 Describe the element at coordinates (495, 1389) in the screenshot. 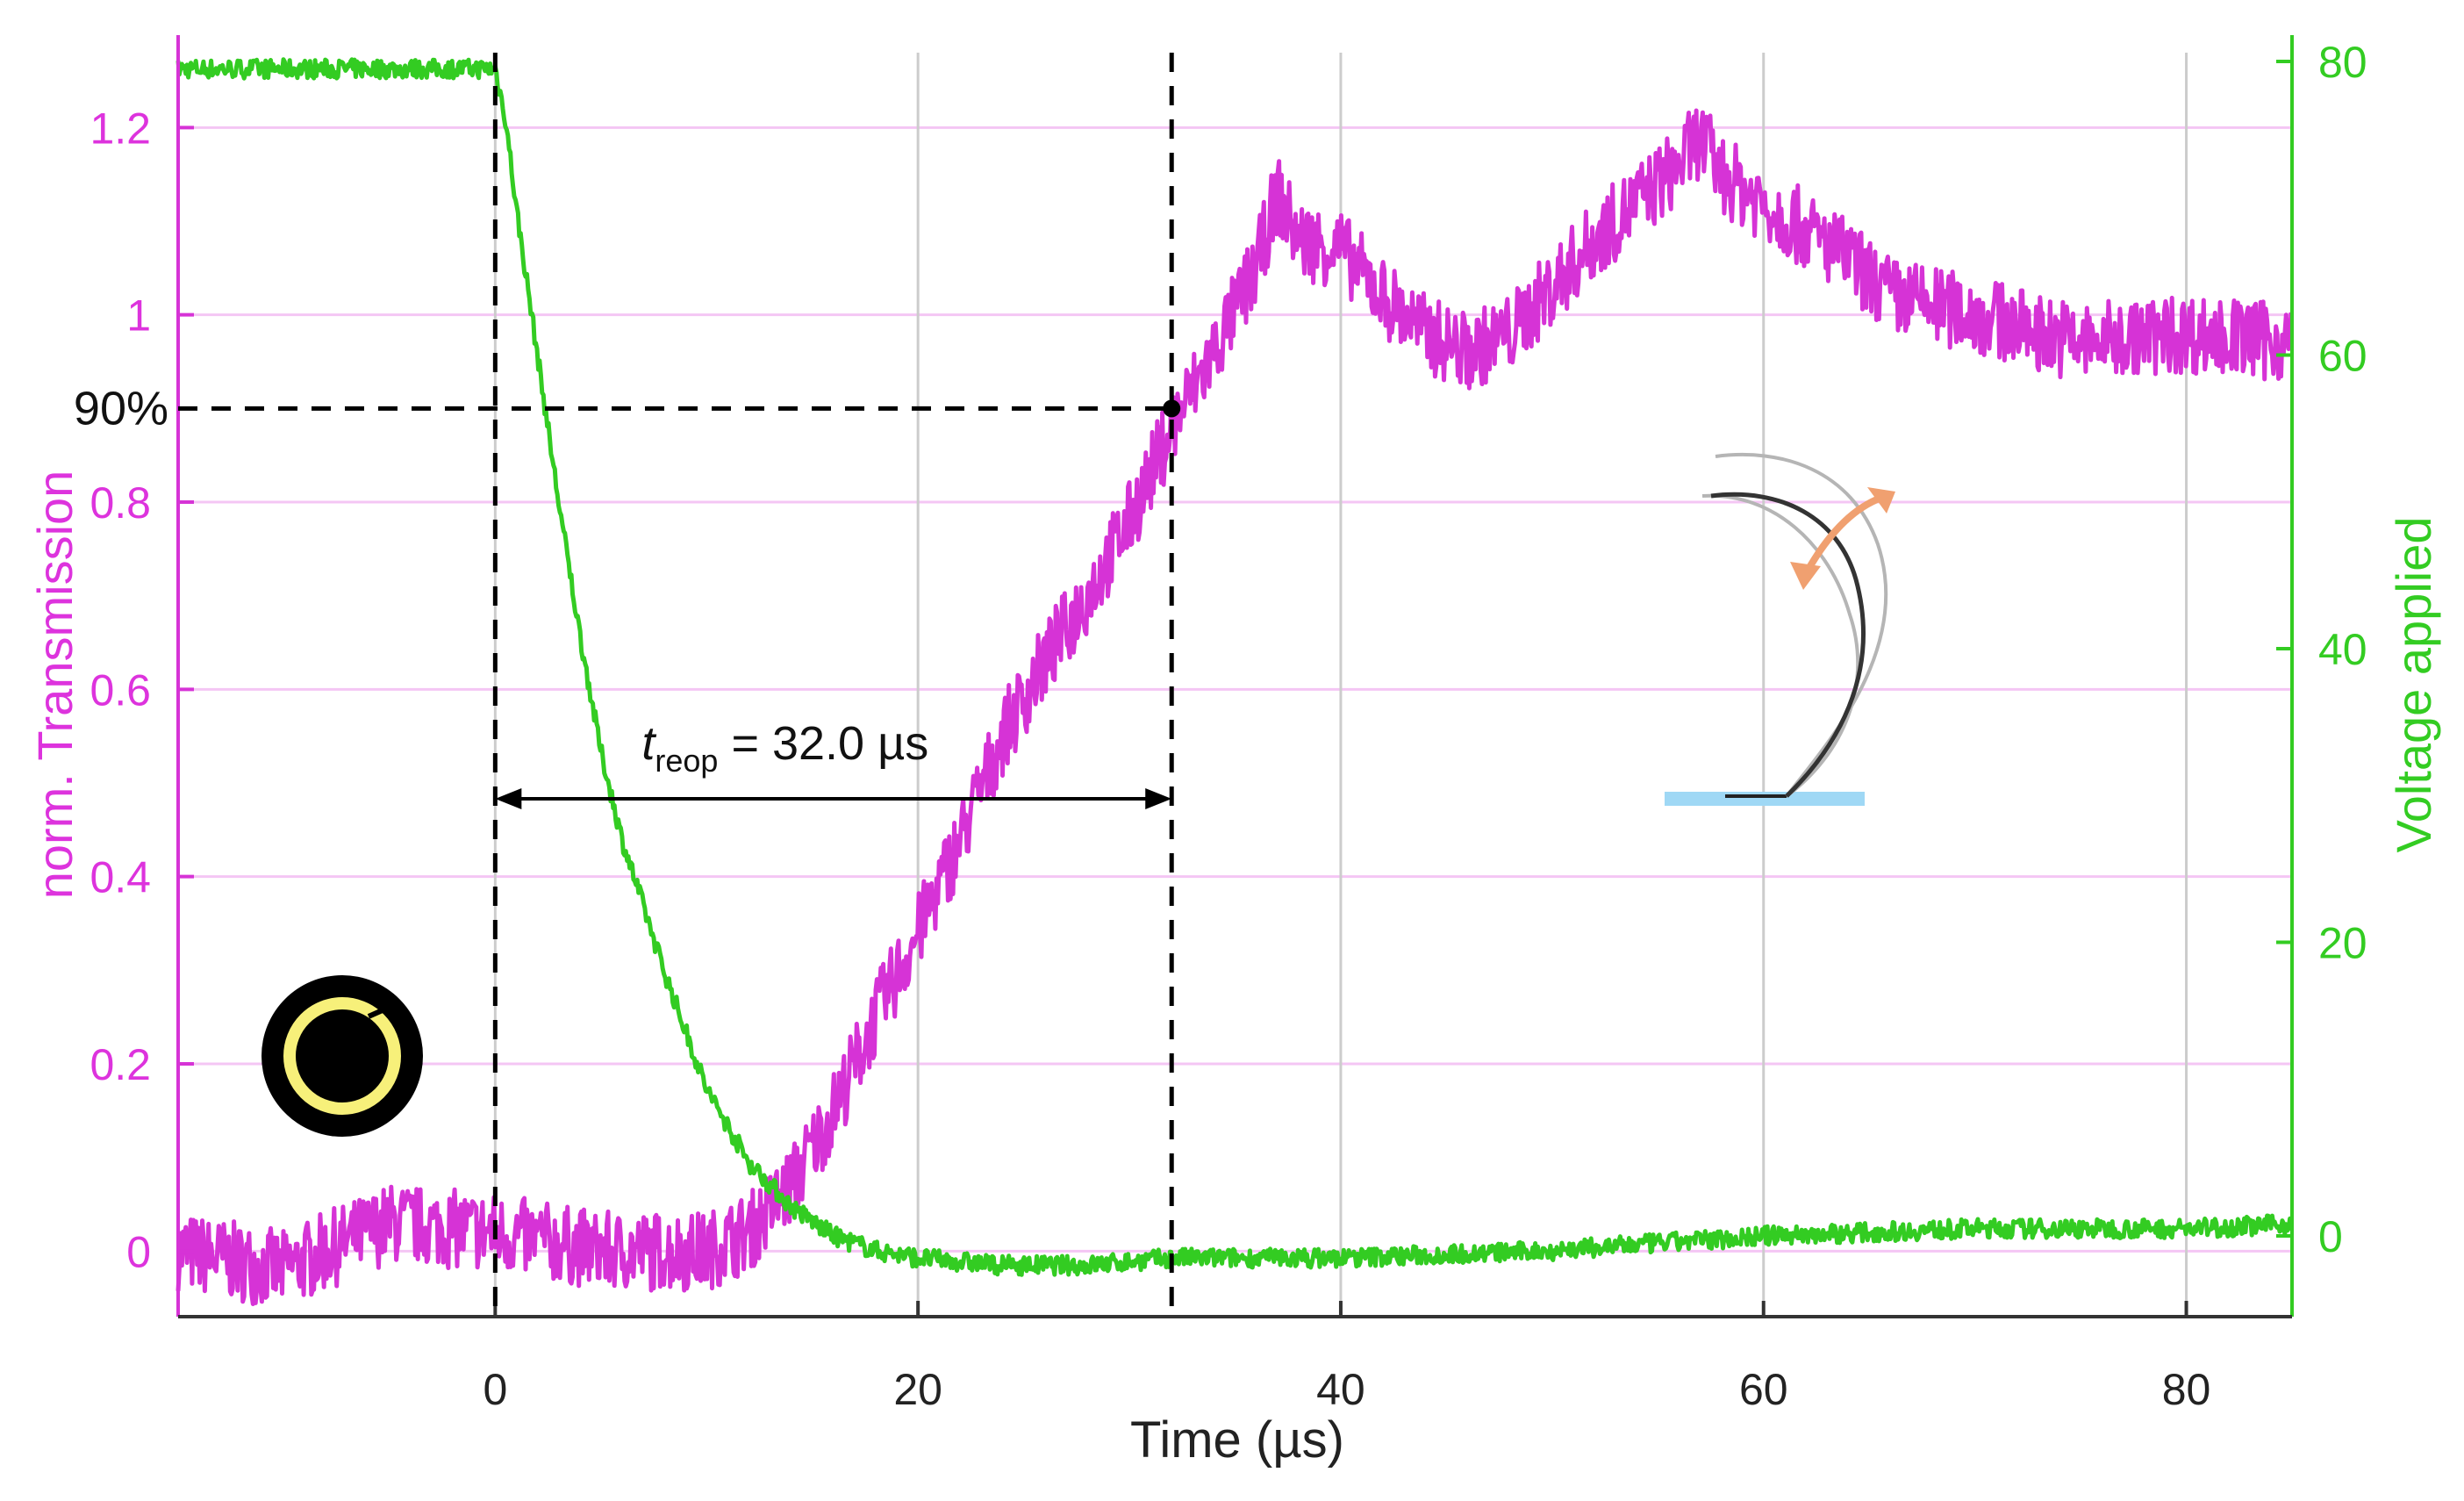

I see `bottom-tick-label: 0` at that location.